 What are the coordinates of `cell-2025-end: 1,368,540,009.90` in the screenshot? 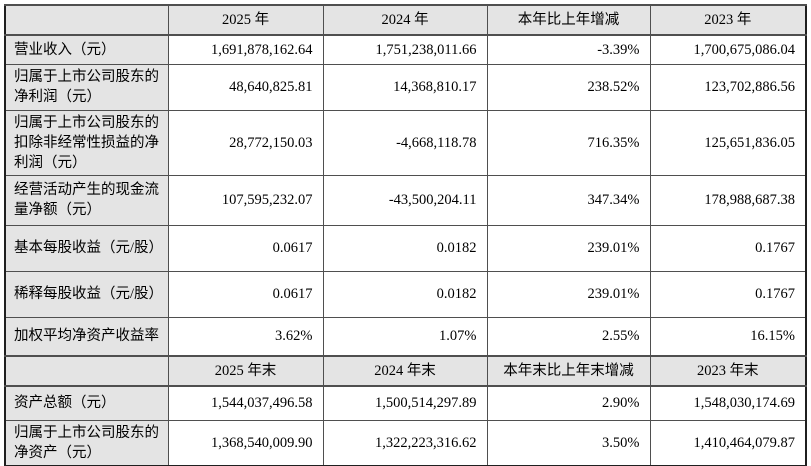 It's located at (245, 442).